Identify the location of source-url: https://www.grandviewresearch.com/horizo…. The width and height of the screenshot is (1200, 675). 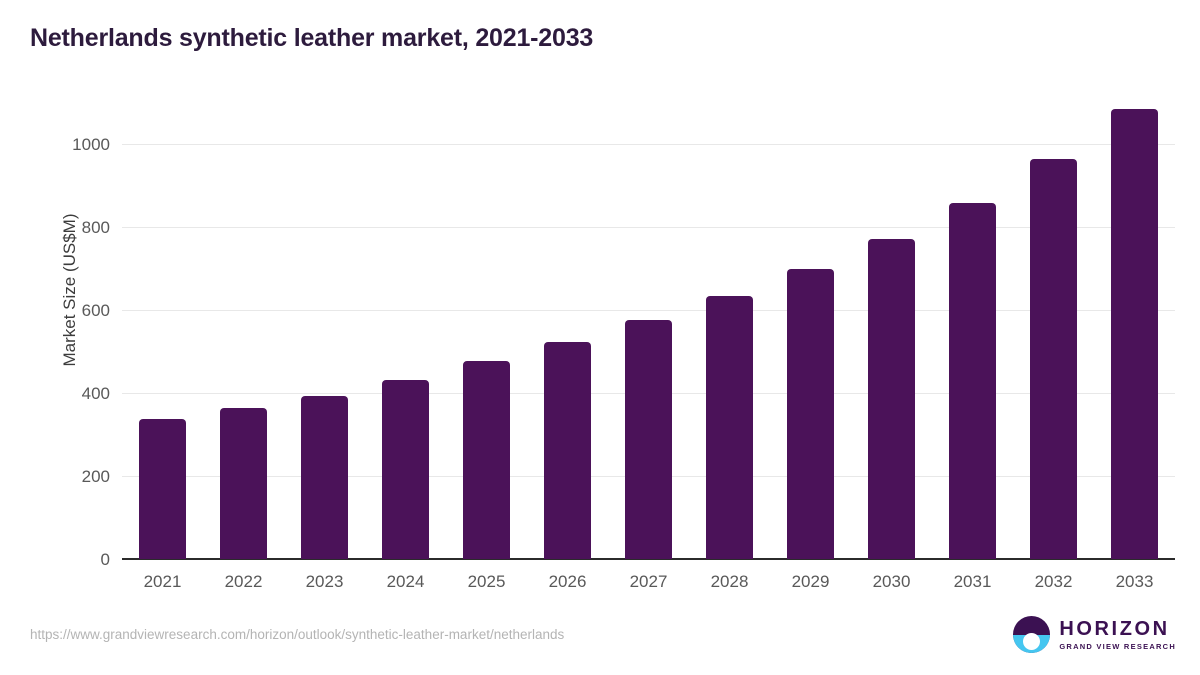
(297, 634).